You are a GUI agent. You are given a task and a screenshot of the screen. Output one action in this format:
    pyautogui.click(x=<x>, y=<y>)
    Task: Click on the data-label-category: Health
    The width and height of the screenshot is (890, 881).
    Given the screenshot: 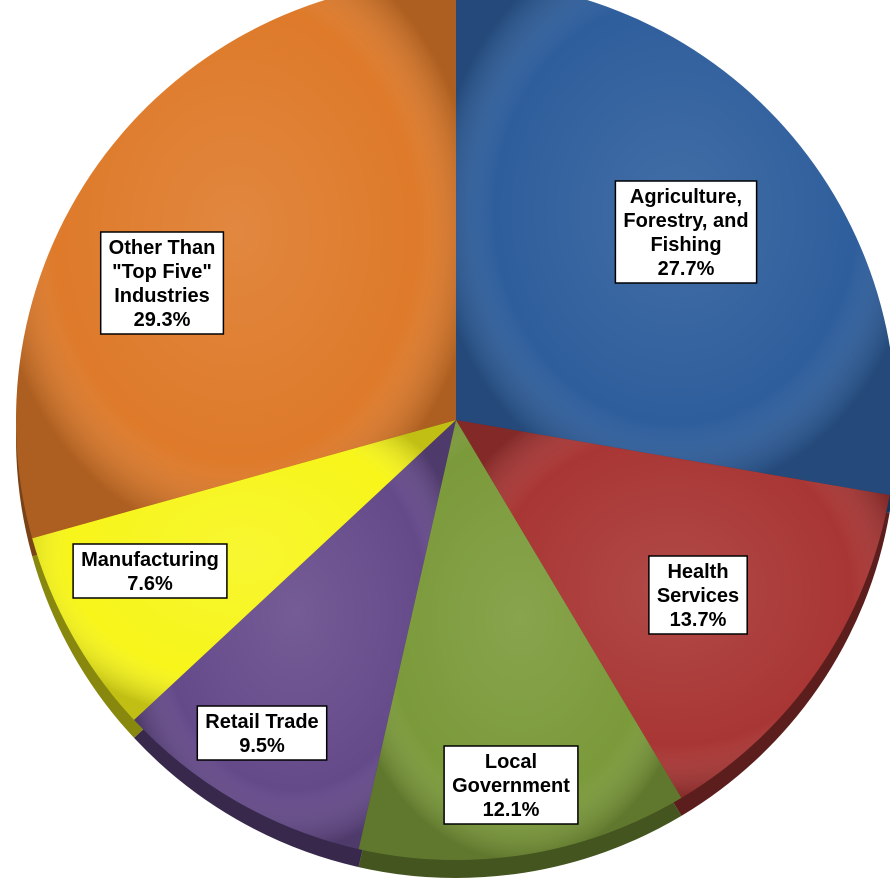 What is the action you would take?
    pyautogui.click(x=697, y=572)
    